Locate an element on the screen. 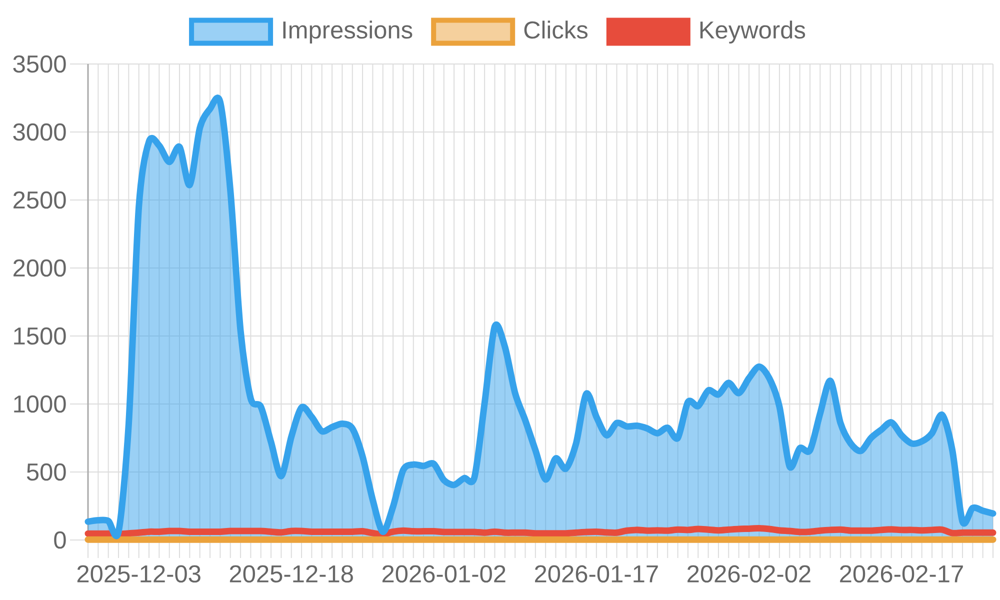 The width and height of the screenshot is (1000, 600). y-tick-label: 2000 is located at coordinates (40, 268).